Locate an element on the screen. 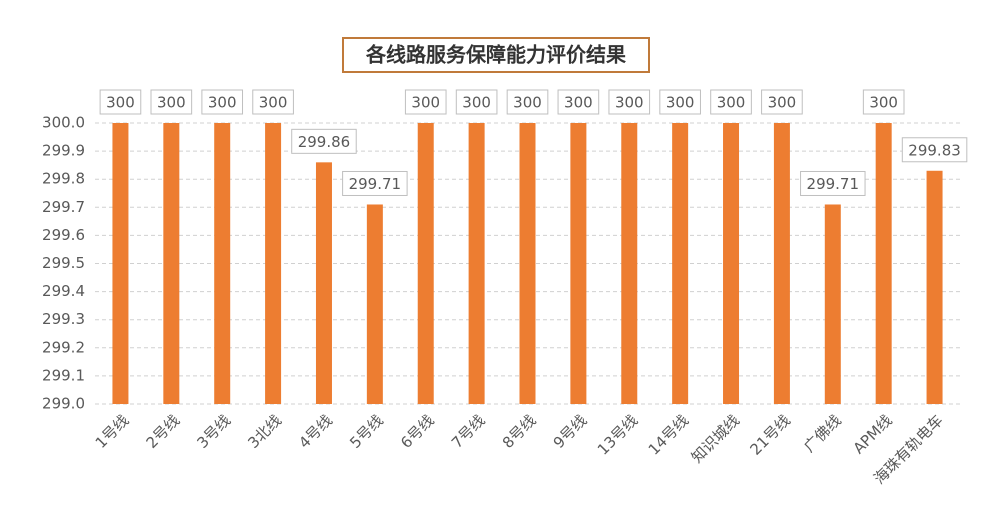 The width and height of the screenshot is (998, 526). y-tick-label: 299.5 is located at coordinates (63, 263).